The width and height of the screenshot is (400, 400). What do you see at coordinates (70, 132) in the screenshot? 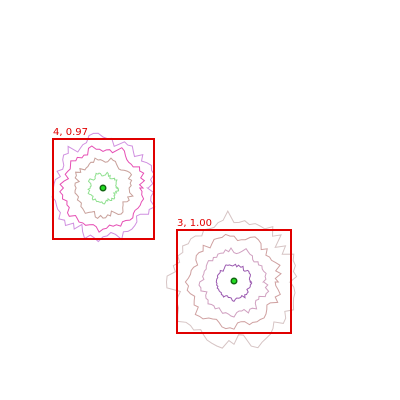
I see `detection-label: 4, 0.97` at bounding box center [70, 132].